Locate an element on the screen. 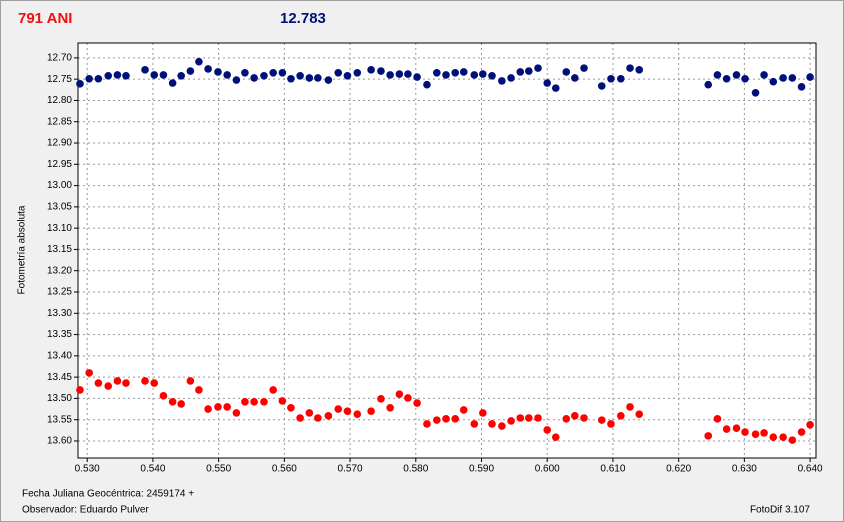 Image resolution: width=844 pixels, height=522 pixels. footer-text: FotoDif 3.107 is located at coordinates (780, 510).